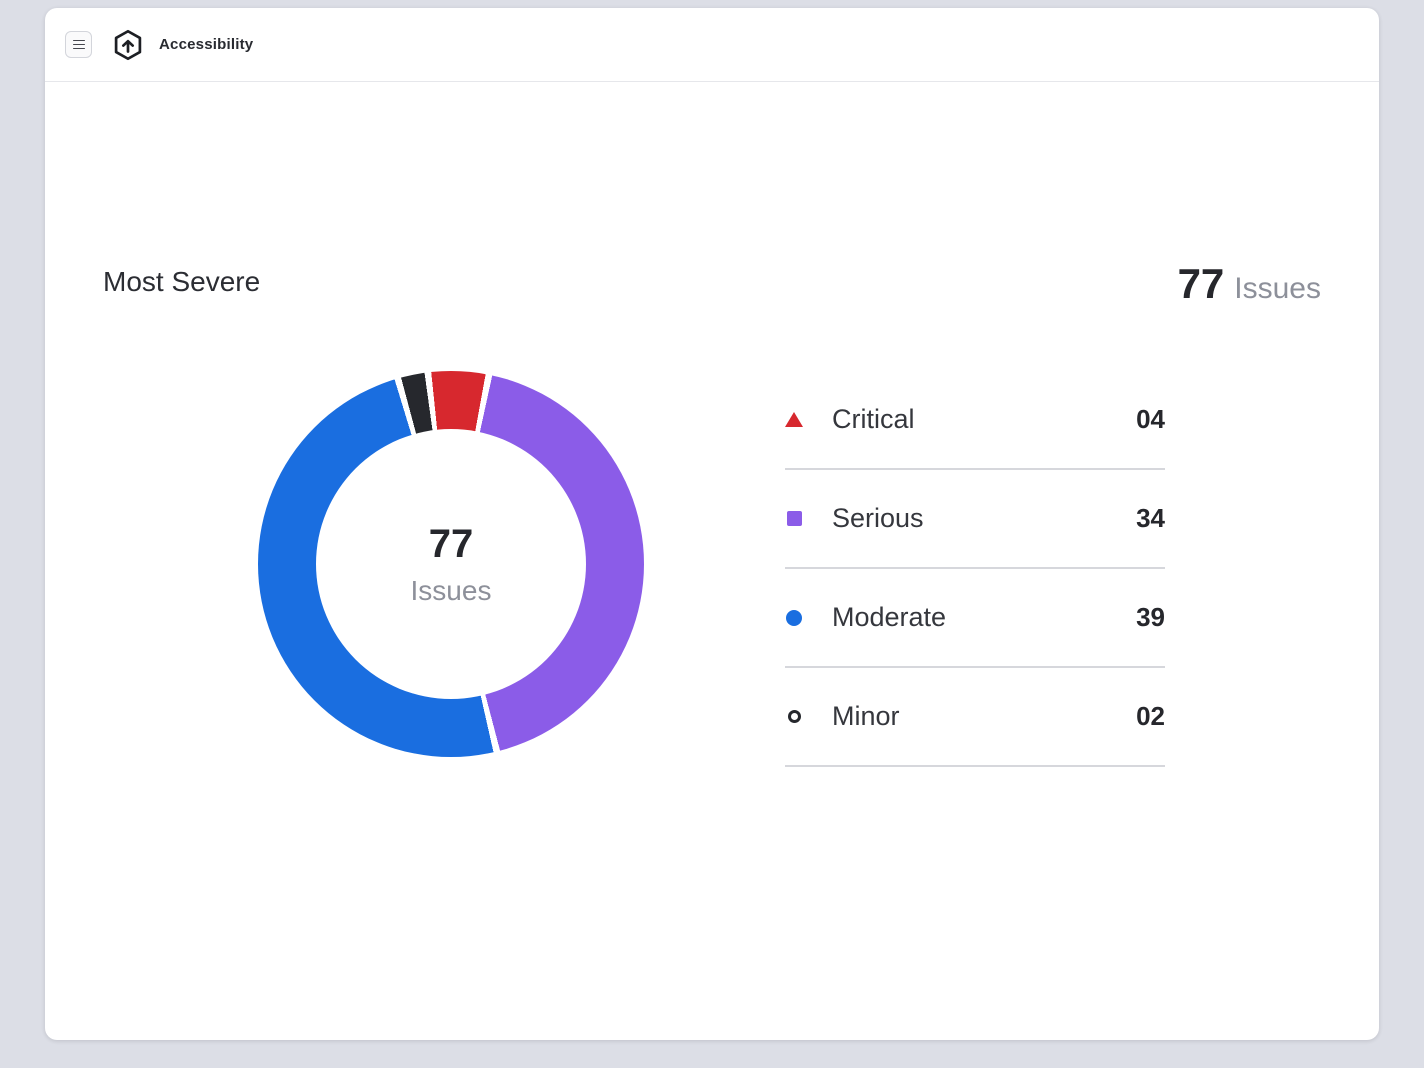  Describe the element at coordinates (182, 281) in the screenshot. I see `section-title: Most Severe` at that location.